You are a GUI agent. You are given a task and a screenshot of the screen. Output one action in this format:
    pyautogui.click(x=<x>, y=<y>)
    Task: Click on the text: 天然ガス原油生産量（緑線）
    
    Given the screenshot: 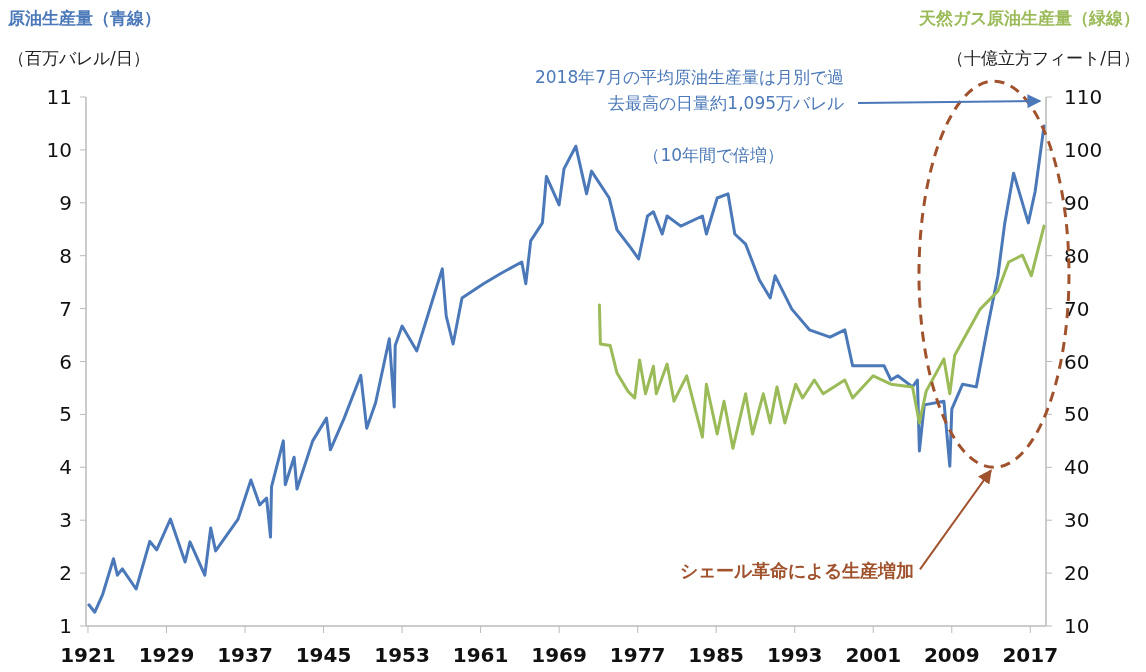 What is the action you would take?
    pyautogui.click(x=1029, y=18)
    